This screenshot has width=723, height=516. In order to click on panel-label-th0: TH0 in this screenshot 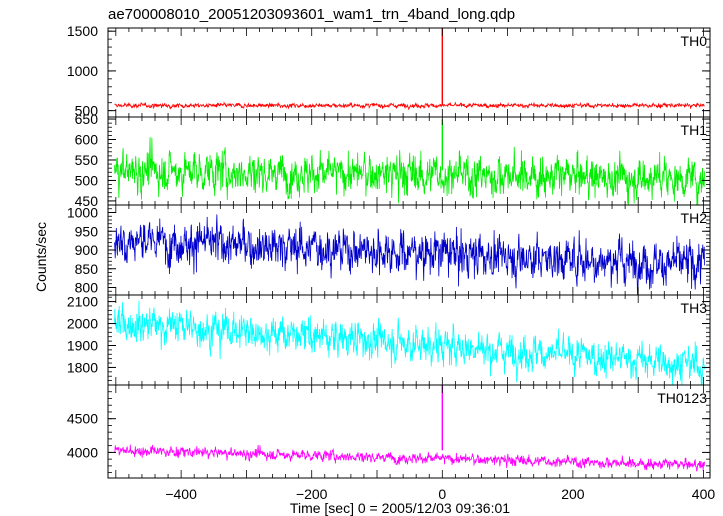, I will do `click(694, 41)`.